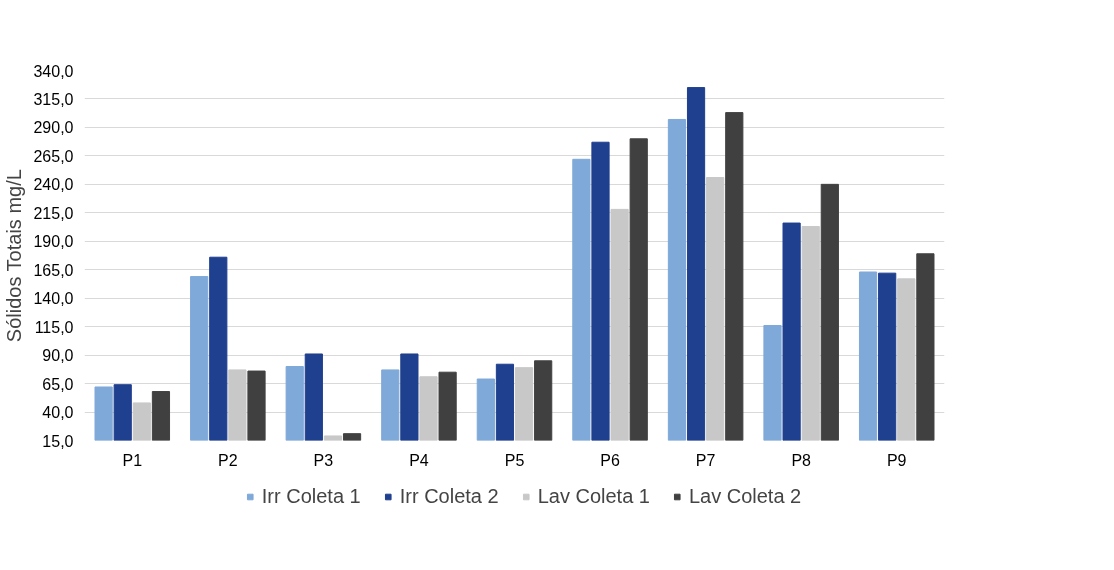 The image size is (1114, 570). What do you see at coordinates (53, 299) in the screenshot?
I see `y-tick-label: 140,0` at bounding box center [53, 299].